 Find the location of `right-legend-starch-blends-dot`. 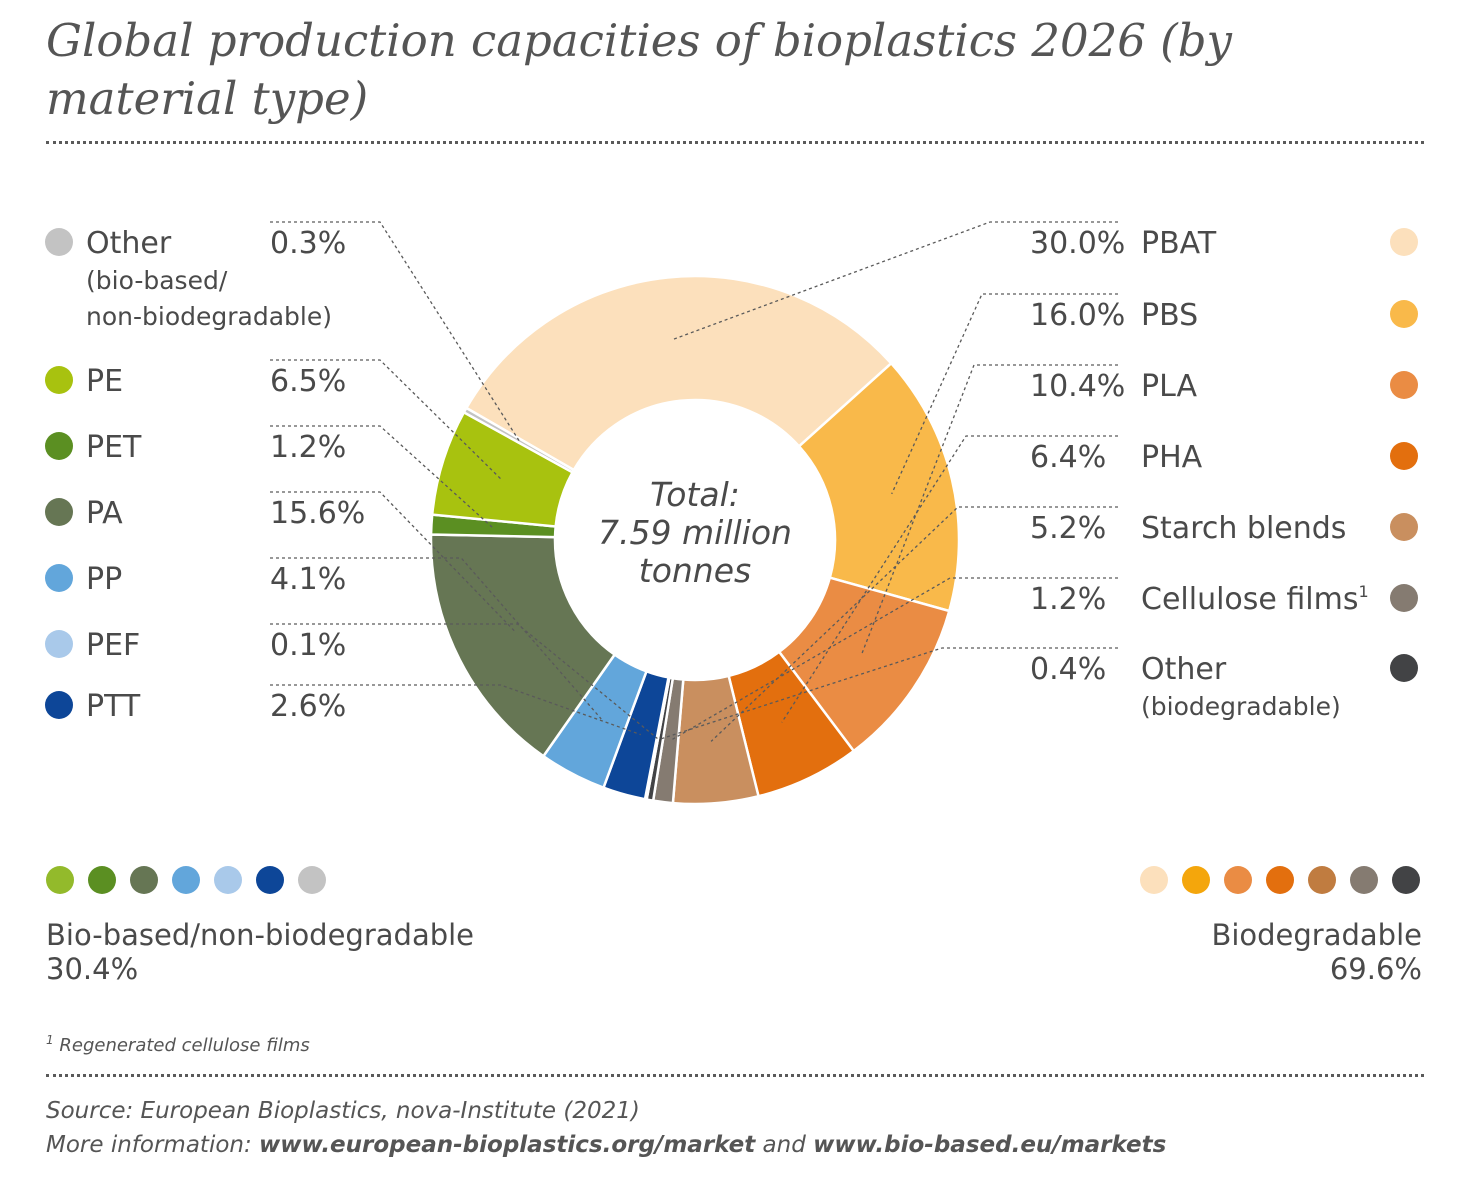

right-legend-starch-blends-dot is located at coordinates (1404, 527).